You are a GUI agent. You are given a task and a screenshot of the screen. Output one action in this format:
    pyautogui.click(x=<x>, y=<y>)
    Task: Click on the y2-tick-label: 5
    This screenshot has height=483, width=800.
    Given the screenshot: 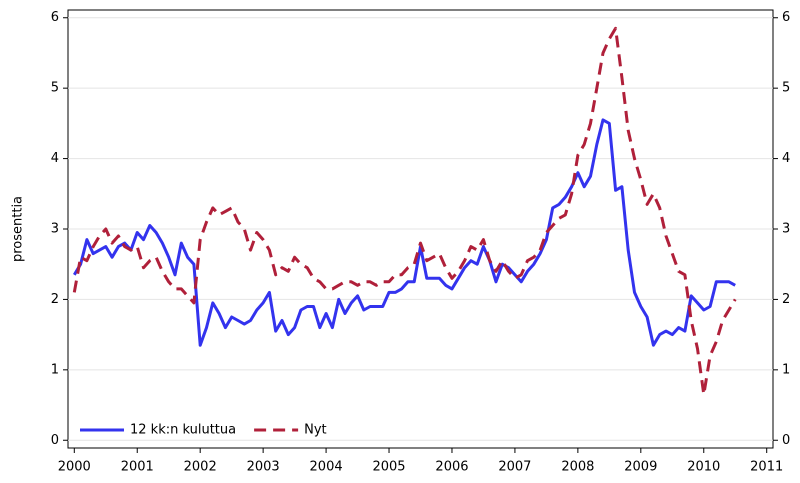 What is the action you would take?
    pyautogui.click(x=786, y=88)
    